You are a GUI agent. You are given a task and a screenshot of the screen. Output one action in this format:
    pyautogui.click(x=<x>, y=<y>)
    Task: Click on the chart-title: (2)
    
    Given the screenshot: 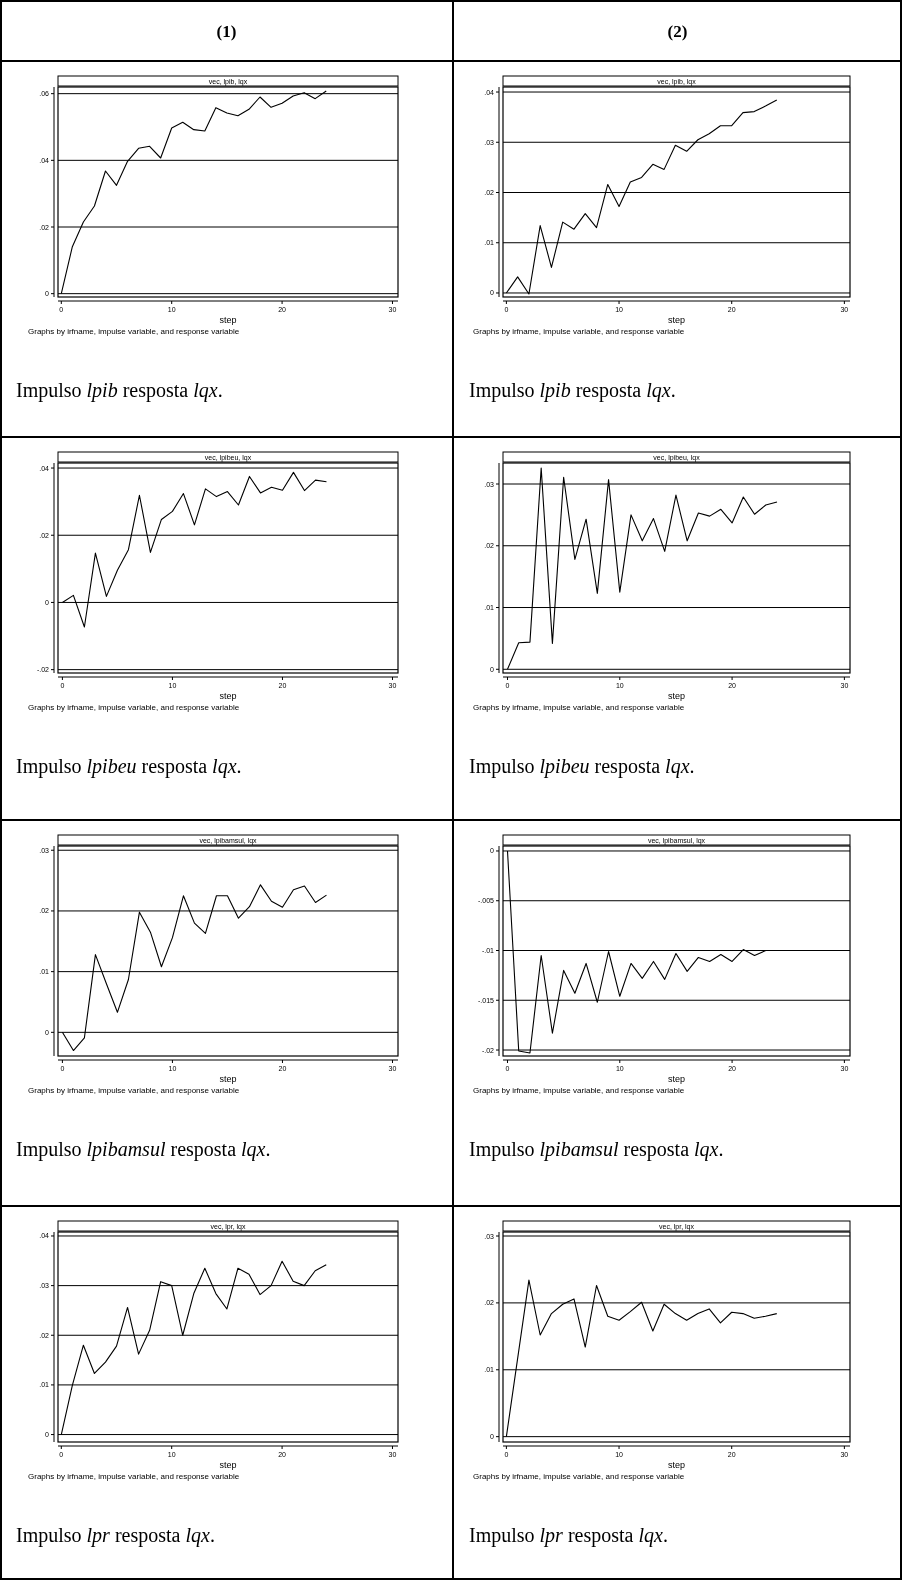 What is the action you would take?
    pyautogui.click(x=677, y=31)
    